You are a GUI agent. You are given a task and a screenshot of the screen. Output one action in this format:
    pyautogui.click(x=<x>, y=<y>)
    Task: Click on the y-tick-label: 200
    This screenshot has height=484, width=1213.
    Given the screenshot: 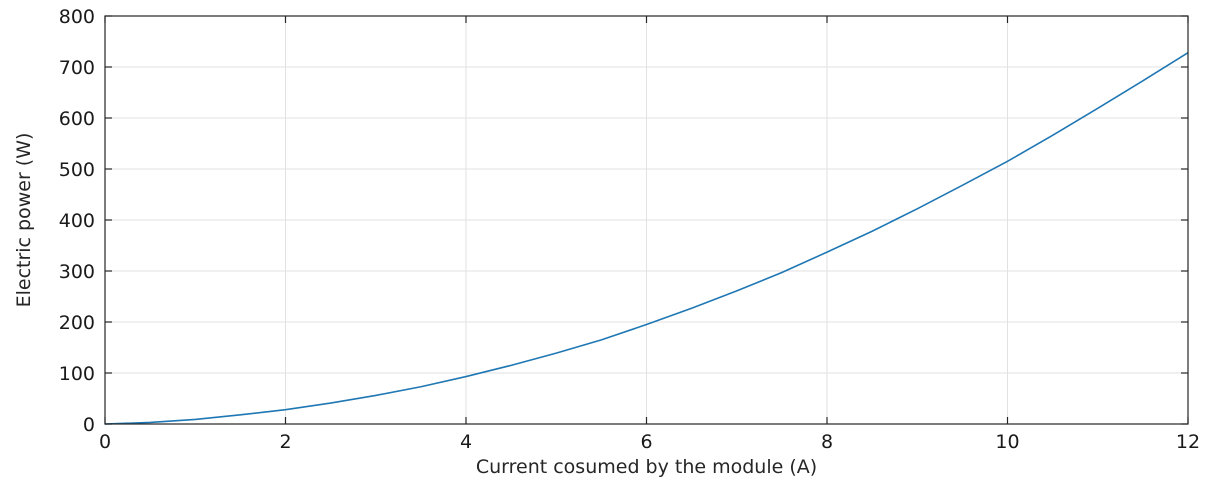 What is the action you would take?
    pyautogui.click(x=77, y=323)
    